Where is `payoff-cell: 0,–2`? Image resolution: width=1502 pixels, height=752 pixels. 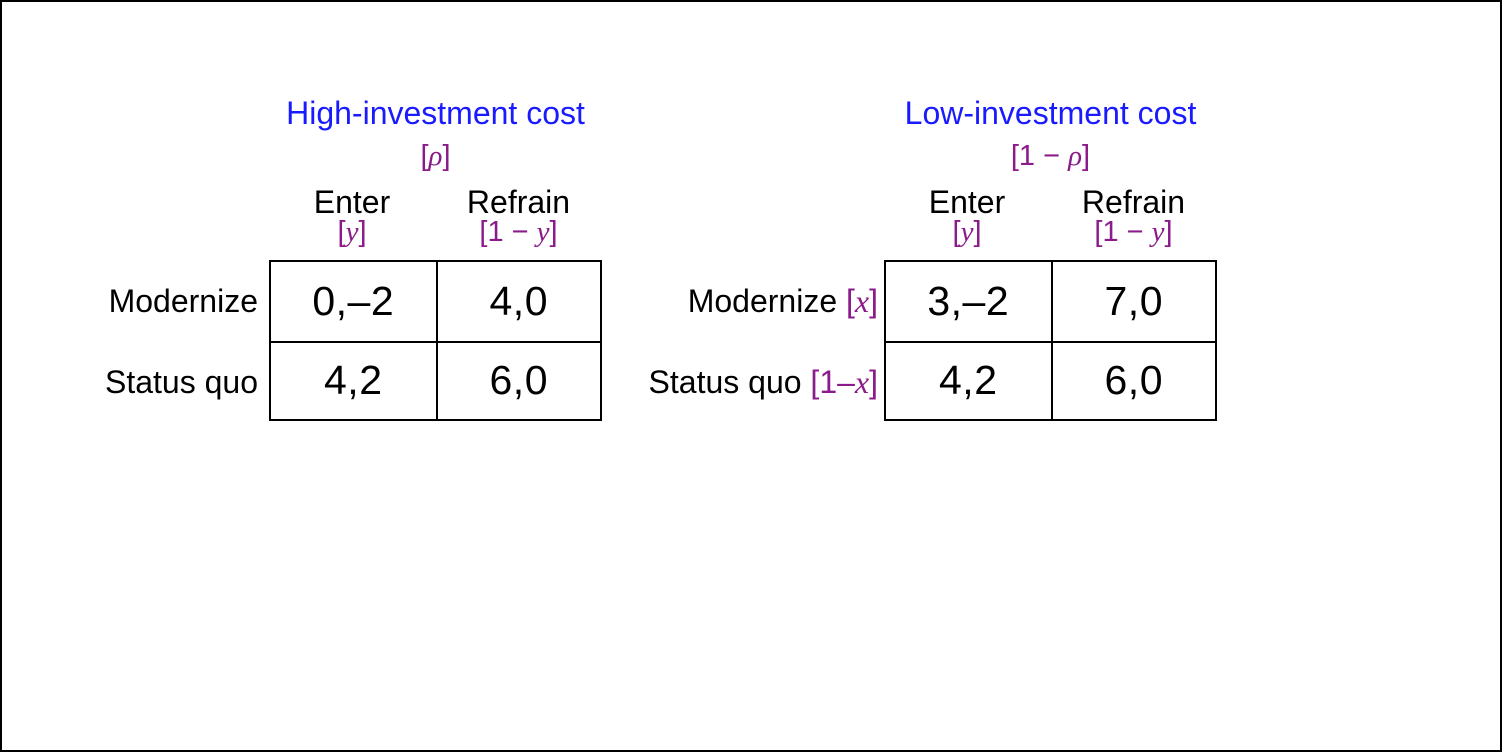
payoff-cell: 0,–2 is located at coordinates (353, 300).